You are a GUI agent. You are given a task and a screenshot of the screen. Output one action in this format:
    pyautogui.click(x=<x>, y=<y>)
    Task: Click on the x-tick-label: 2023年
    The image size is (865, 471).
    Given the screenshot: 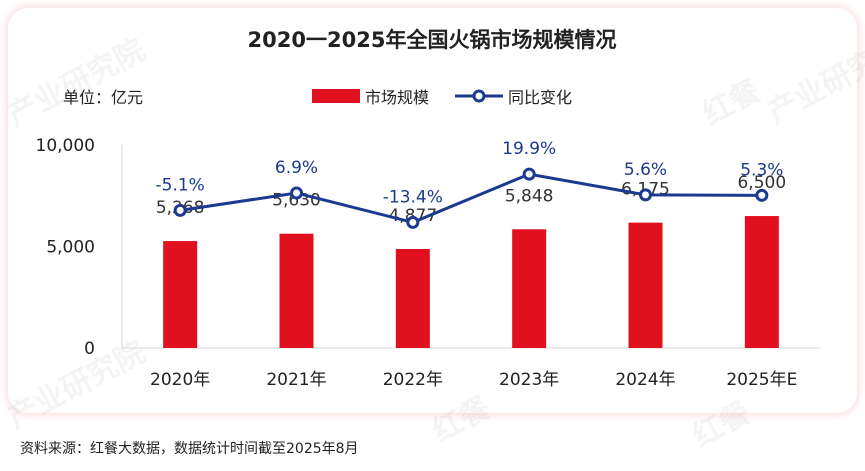 What is the action you would take?
    pyautogui.click(x=529, y=380)
    